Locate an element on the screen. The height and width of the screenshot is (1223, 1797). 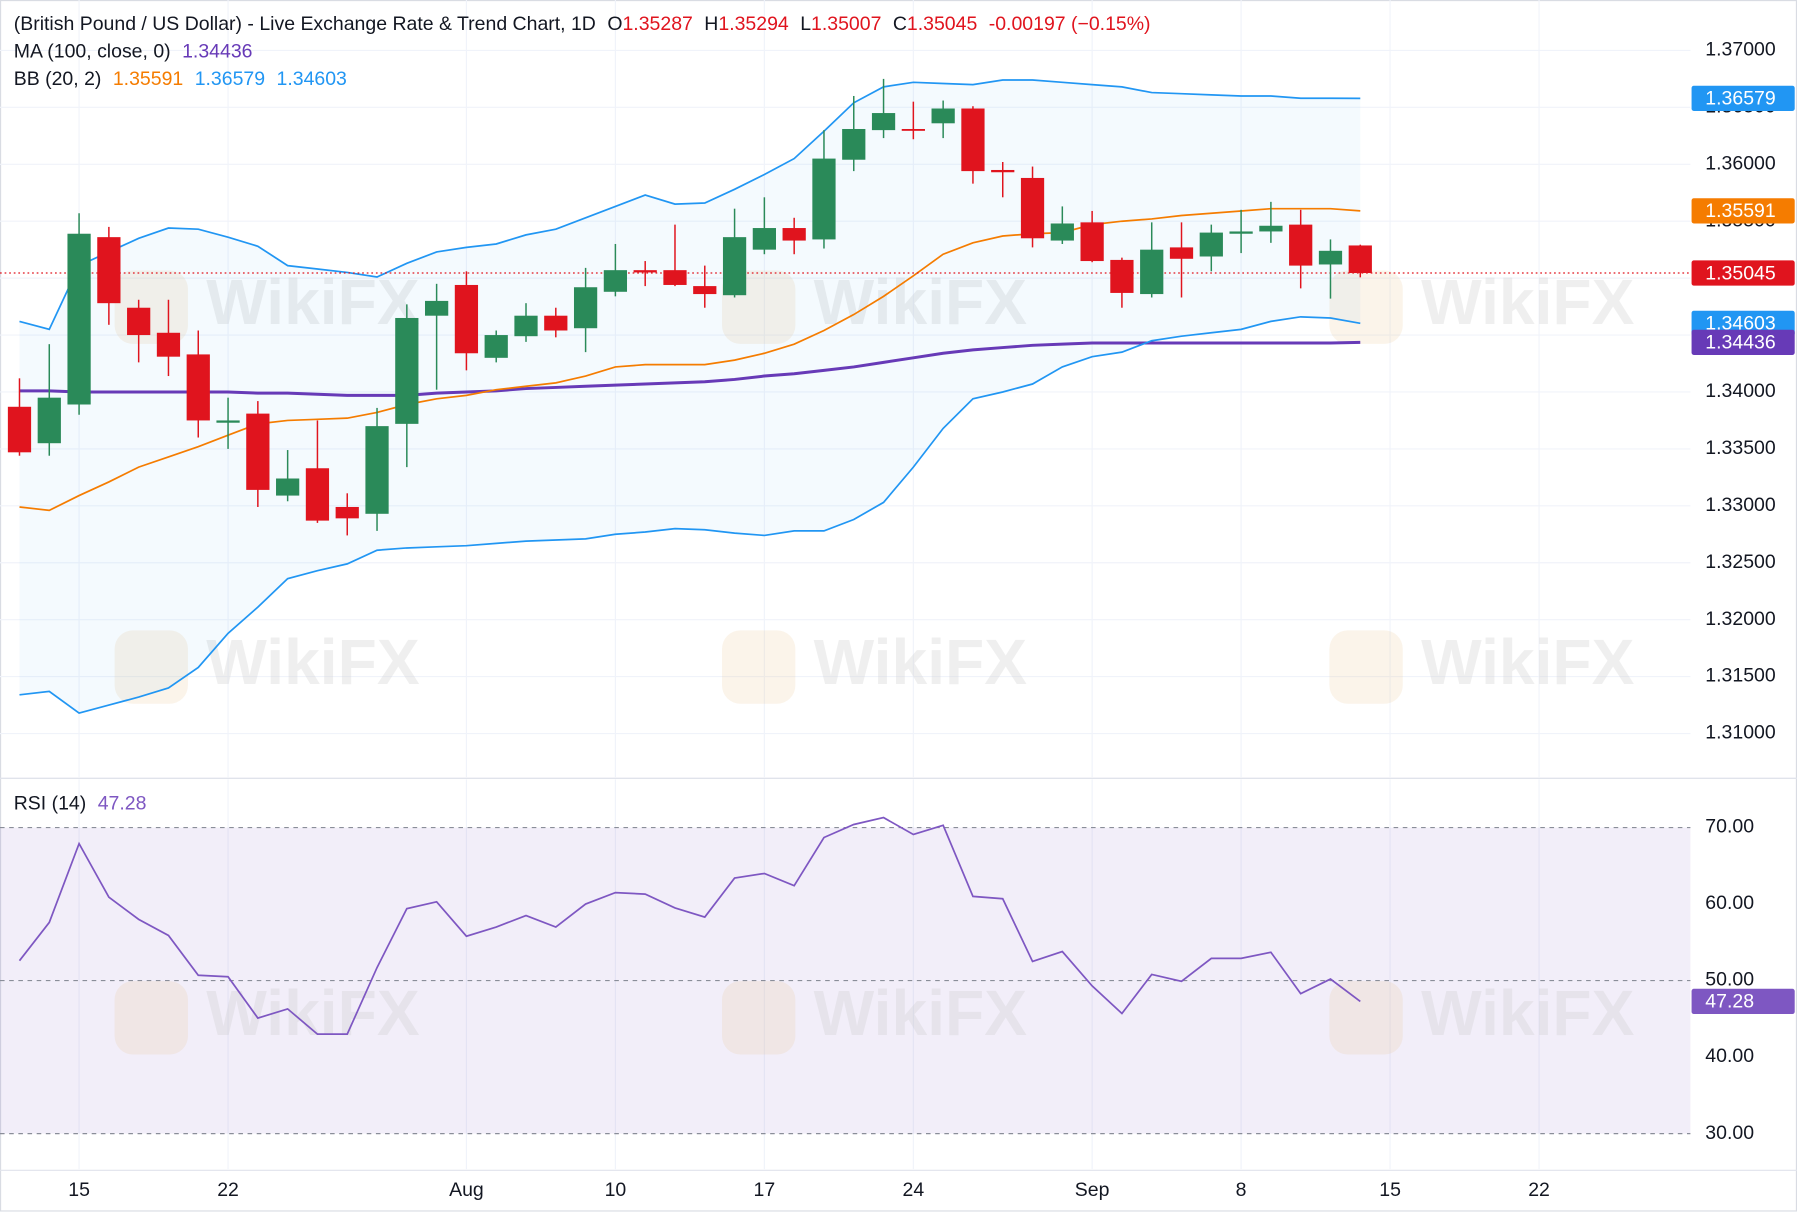
x-tick-label: 24 is located at coordinates (914, 1190).